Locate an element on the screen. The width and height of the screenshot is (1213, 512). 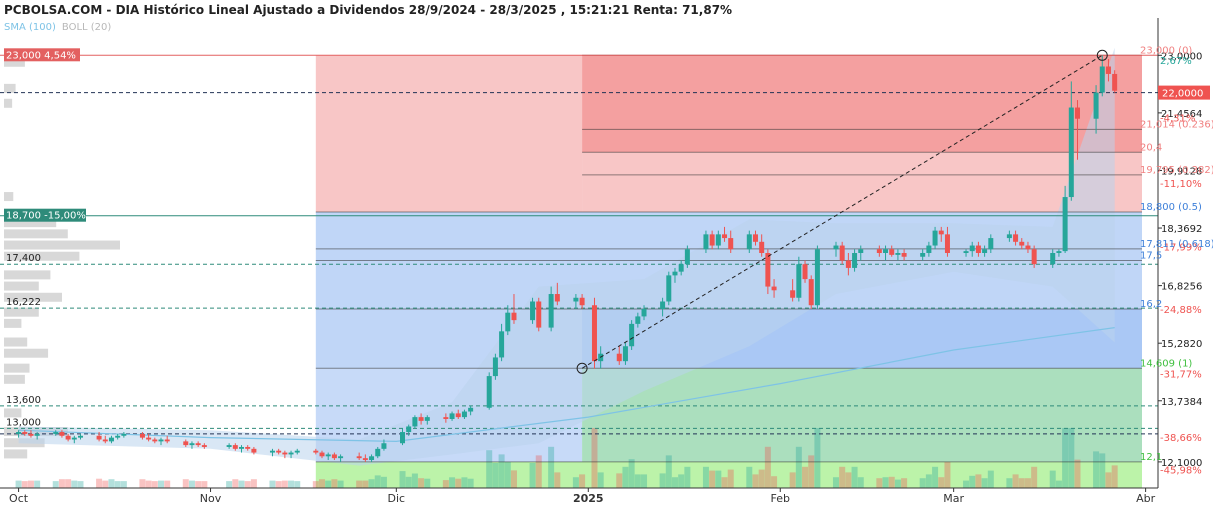
percent-label: 2,67% is located at coordinates (1176, 61).